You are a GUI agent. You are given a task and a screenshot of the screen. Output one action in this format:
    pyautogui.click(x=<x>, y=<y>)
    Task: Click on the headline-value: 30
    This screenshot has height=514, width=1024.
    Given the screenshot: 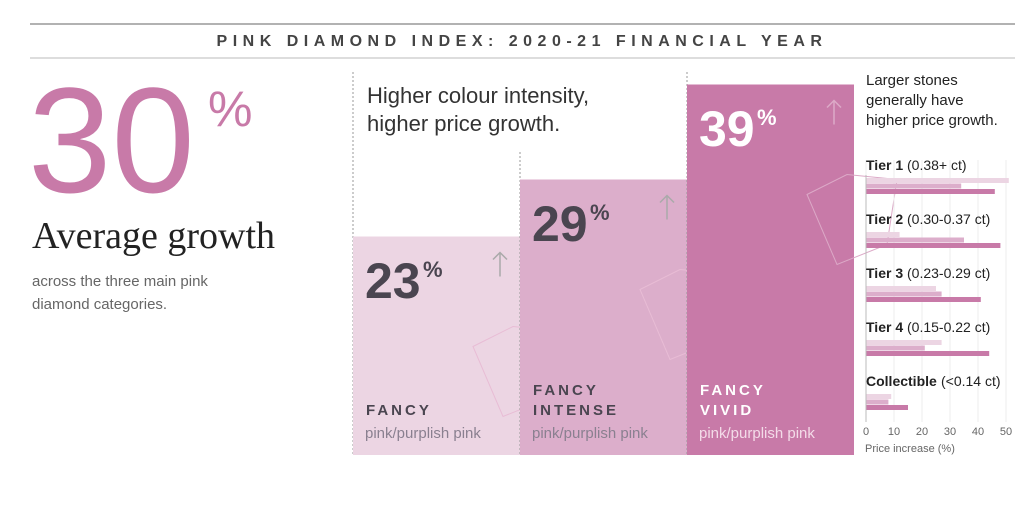 What is the action you would take?
    pyautogui.click(x=111, y=140)
    